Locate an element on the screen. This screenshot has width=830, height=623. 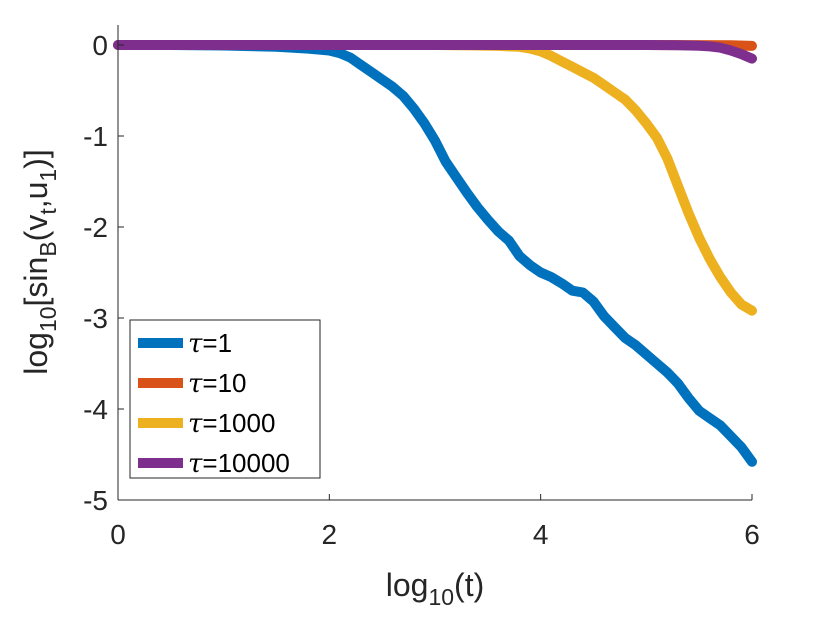
x-ticks: 0 2 4 6 is located at coordinates (435, 522).